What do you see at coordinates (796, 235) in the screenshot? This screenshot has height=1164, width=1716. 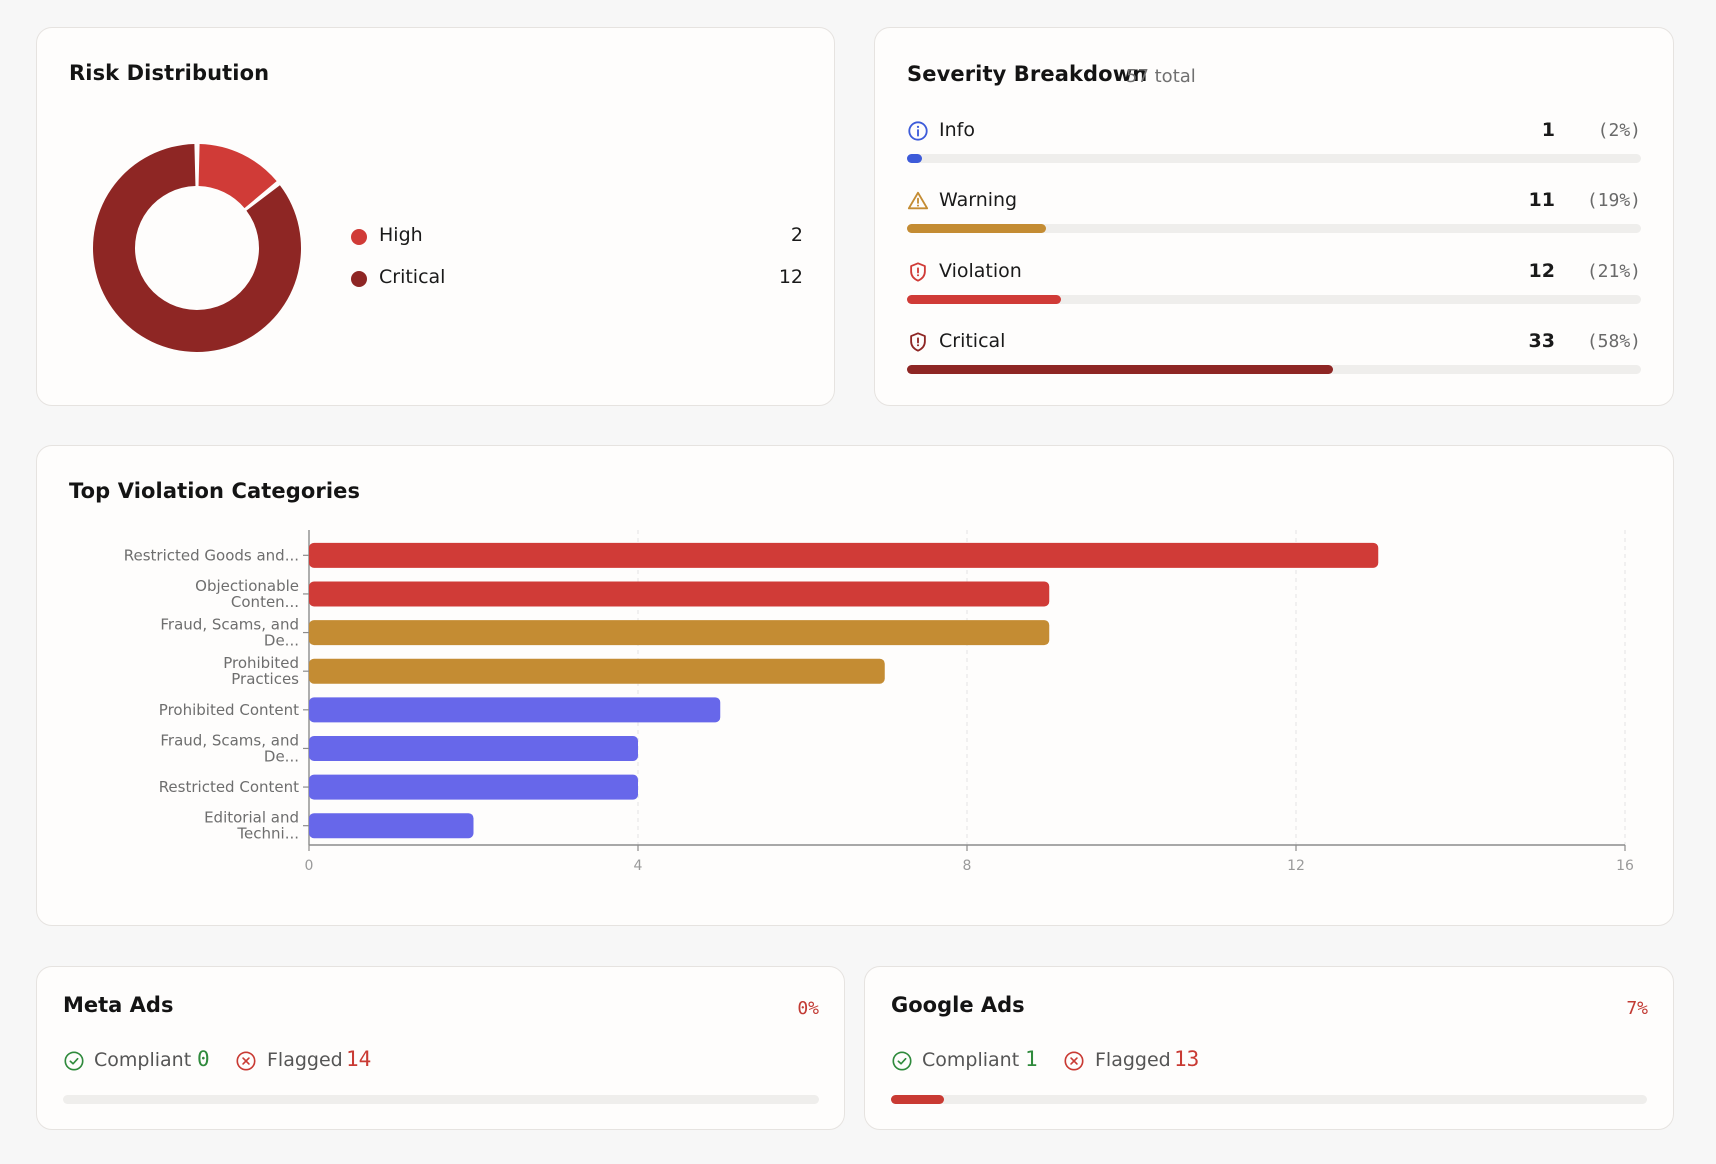 I see `legend-value-high: 2` at bounding box center [796, 235].